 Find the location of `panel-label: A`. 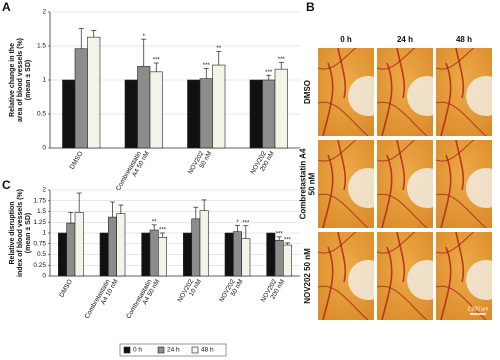

panel-label: A is located at coordinates (6, 7).